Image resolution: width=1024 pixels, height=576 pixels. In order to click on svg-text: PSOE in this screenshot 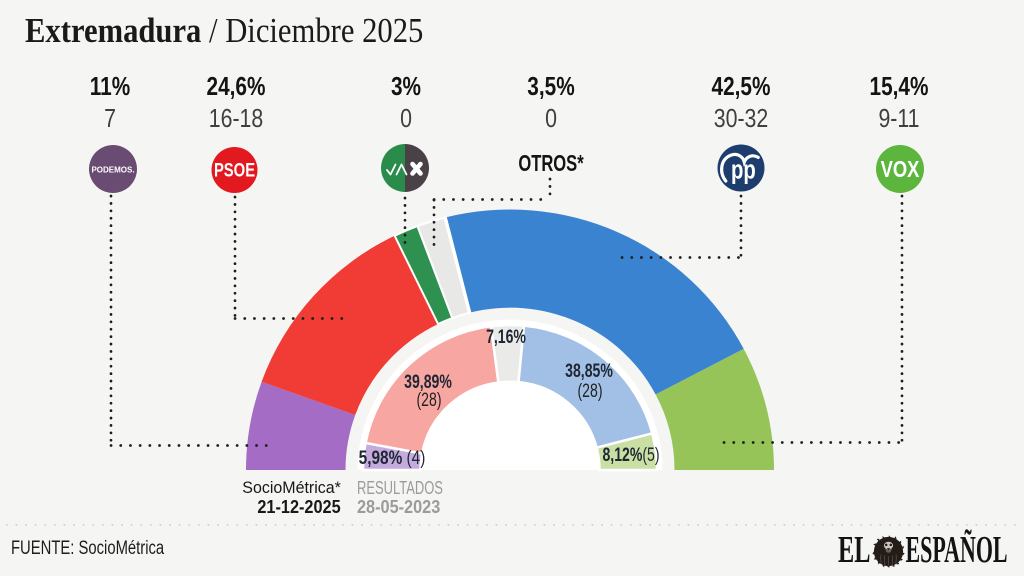, I will do `click(234, 170)`.